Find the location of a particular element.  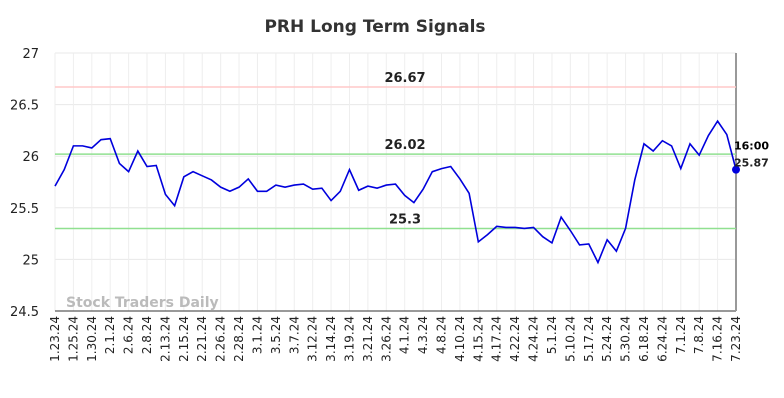

x-tick-label: 7.23.24 is located at coordinates (736, 339).